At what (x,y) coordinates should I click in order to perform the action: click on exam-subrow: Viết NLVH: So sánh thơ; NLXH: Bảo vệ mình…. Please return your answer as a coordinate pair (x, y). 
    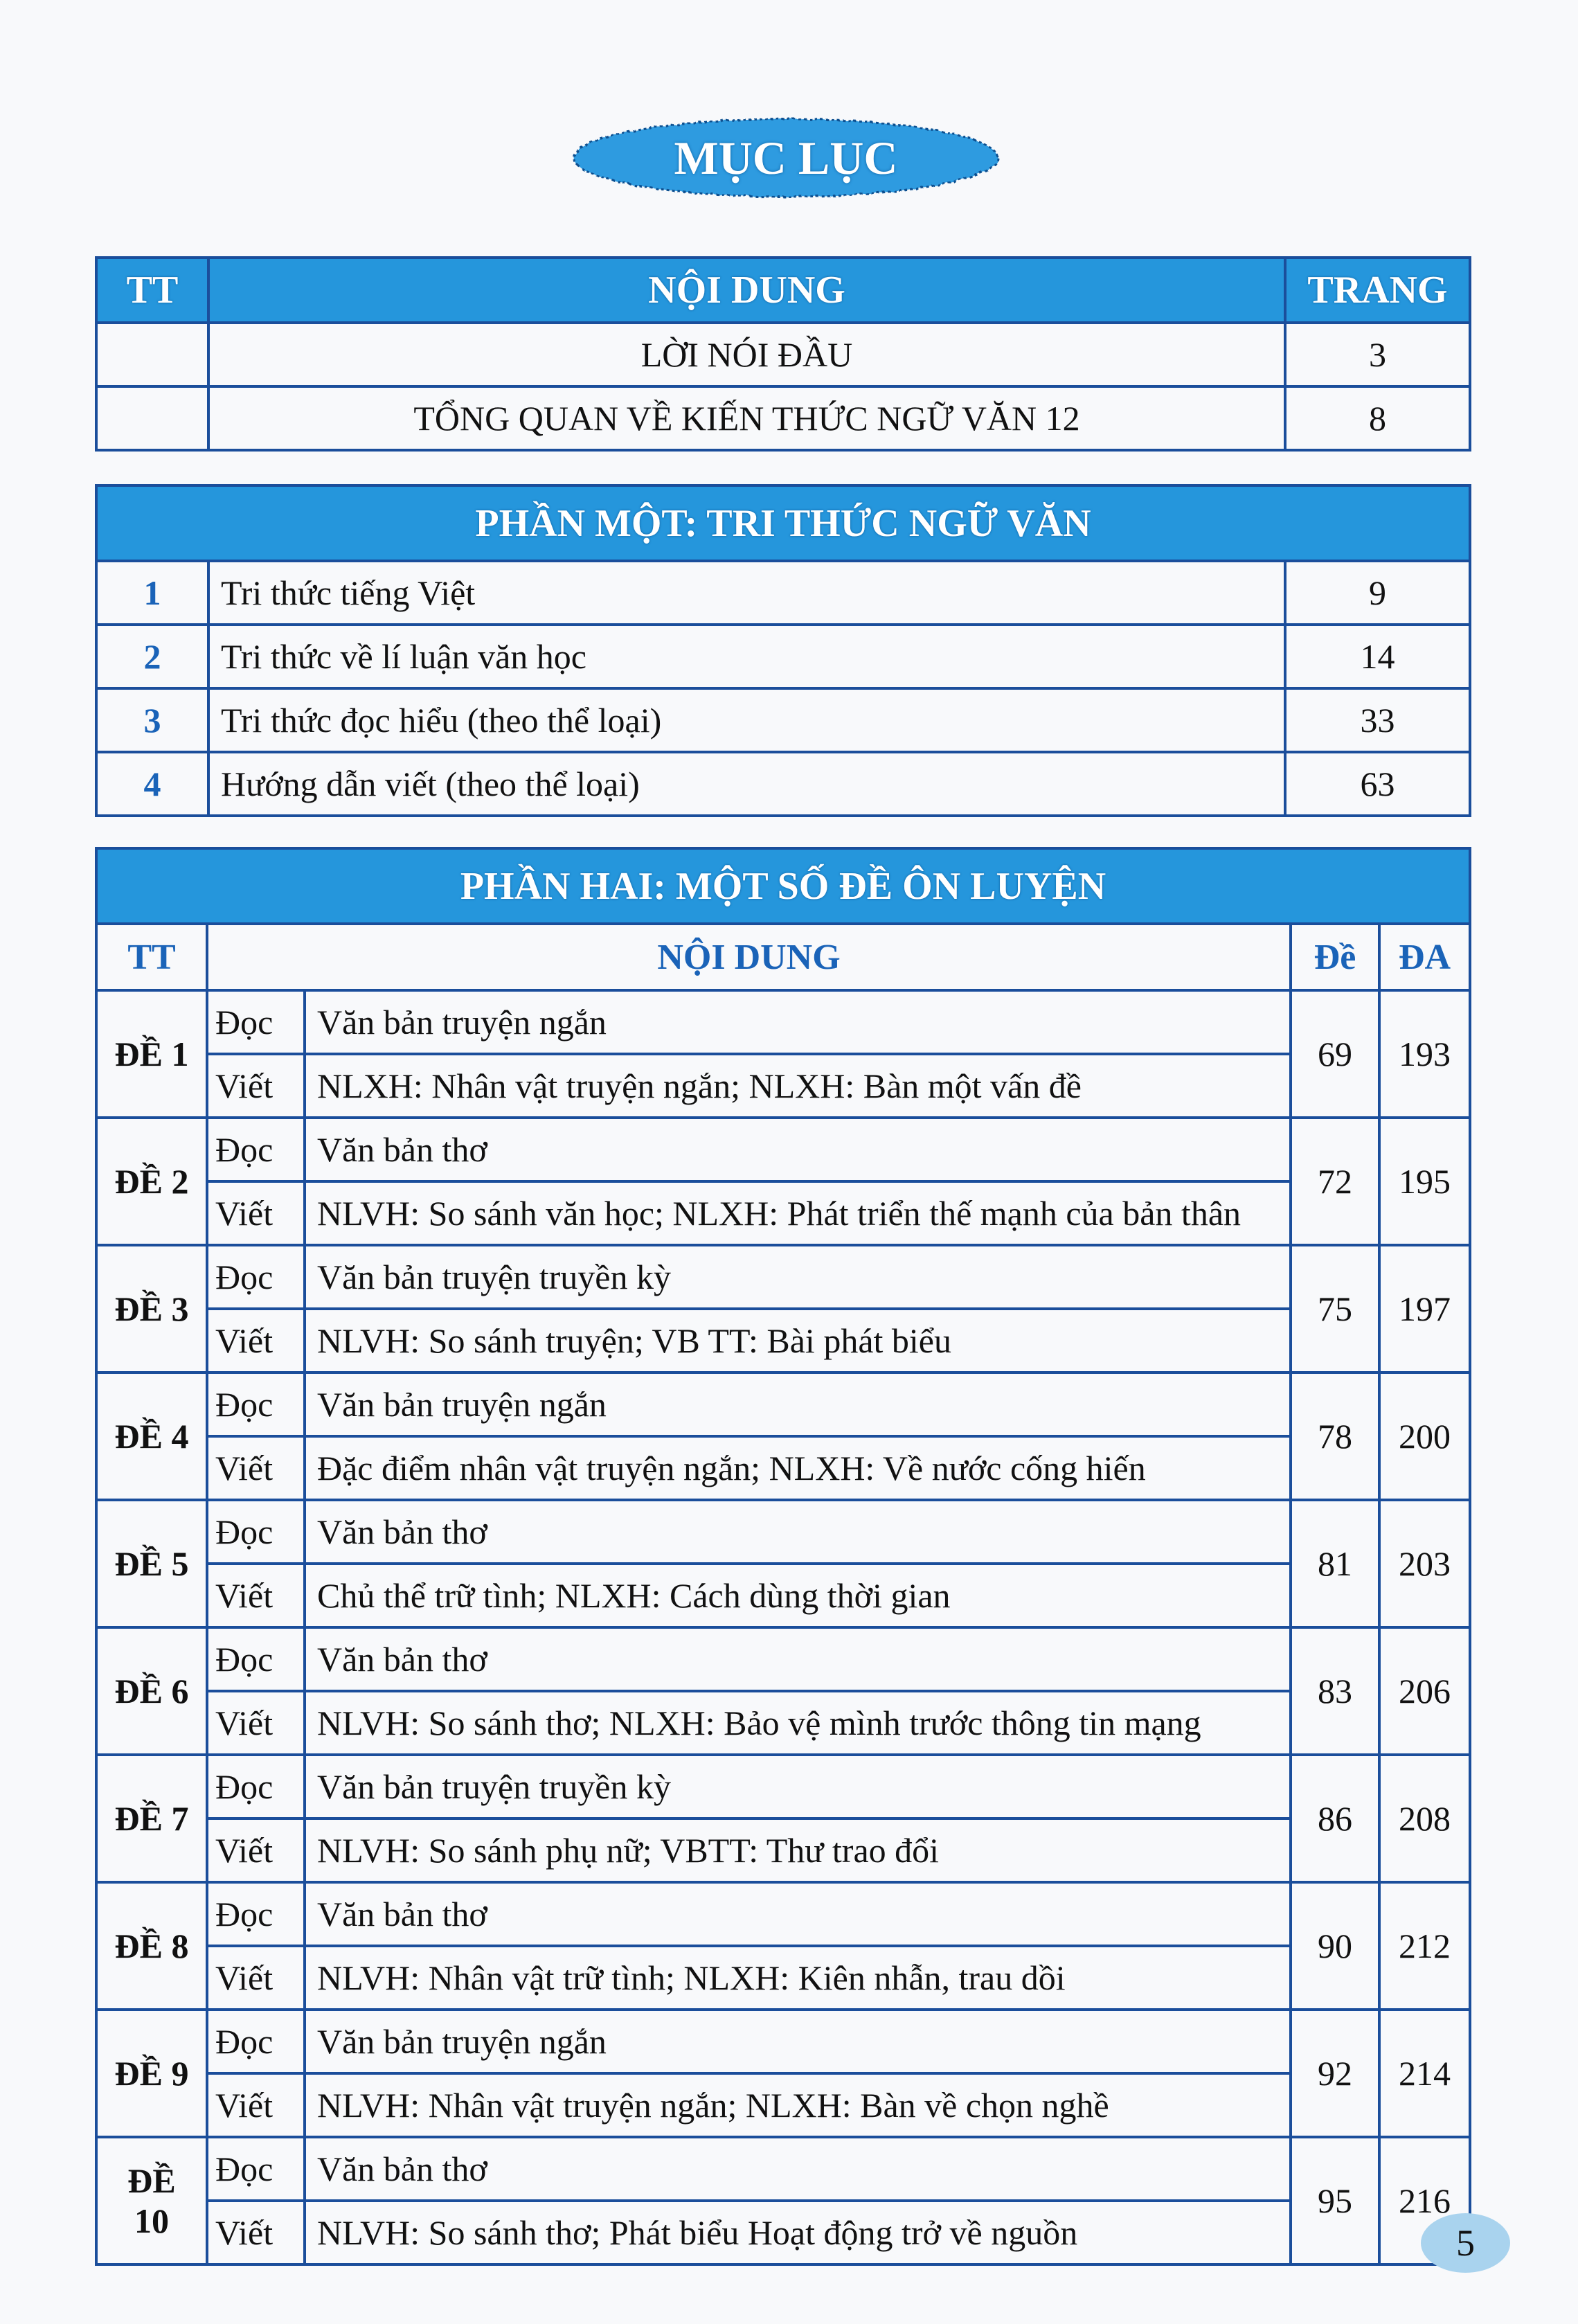
    Looking at the image, I should click on (783, 1723).